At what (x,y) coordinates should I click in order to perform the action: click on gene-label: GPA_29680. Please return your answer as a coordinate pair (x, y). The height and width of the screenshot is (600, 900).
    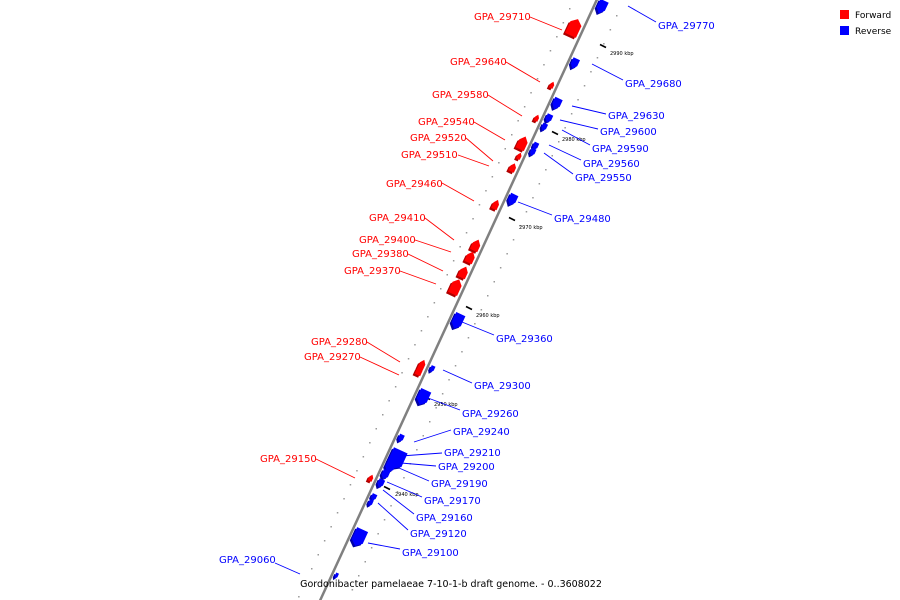
    Looking at the image, I should click on (653, 84).